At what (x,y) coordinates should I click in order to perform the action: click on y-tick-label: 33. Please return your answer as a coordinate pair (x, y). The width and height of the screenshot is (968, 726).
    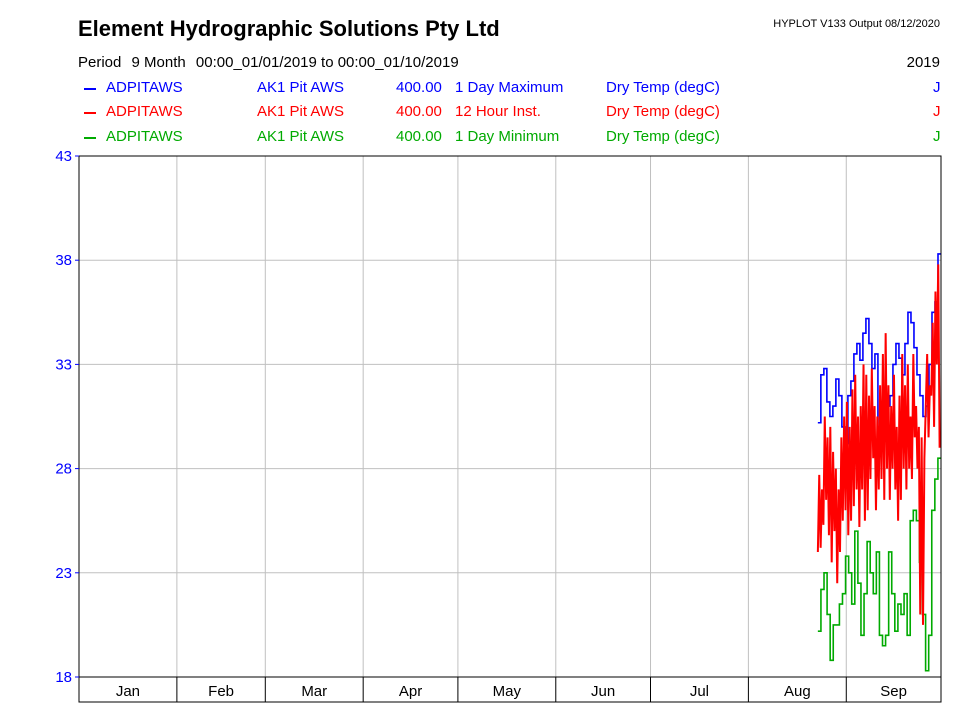
    Looking at the image, I should click on (63, 364).